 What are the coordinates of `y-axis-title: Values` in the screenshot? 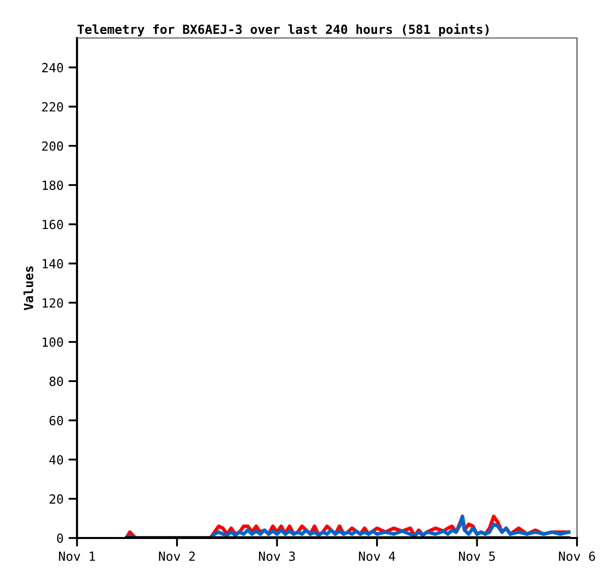 It's located at (29, 288).